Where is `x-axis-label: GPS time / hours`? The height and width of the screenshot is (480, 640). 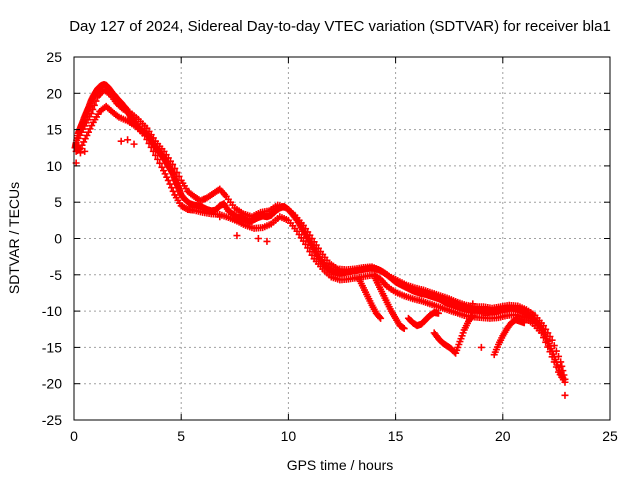
x-axis-label: GPS time / hours is located at coordinates (340, 465).